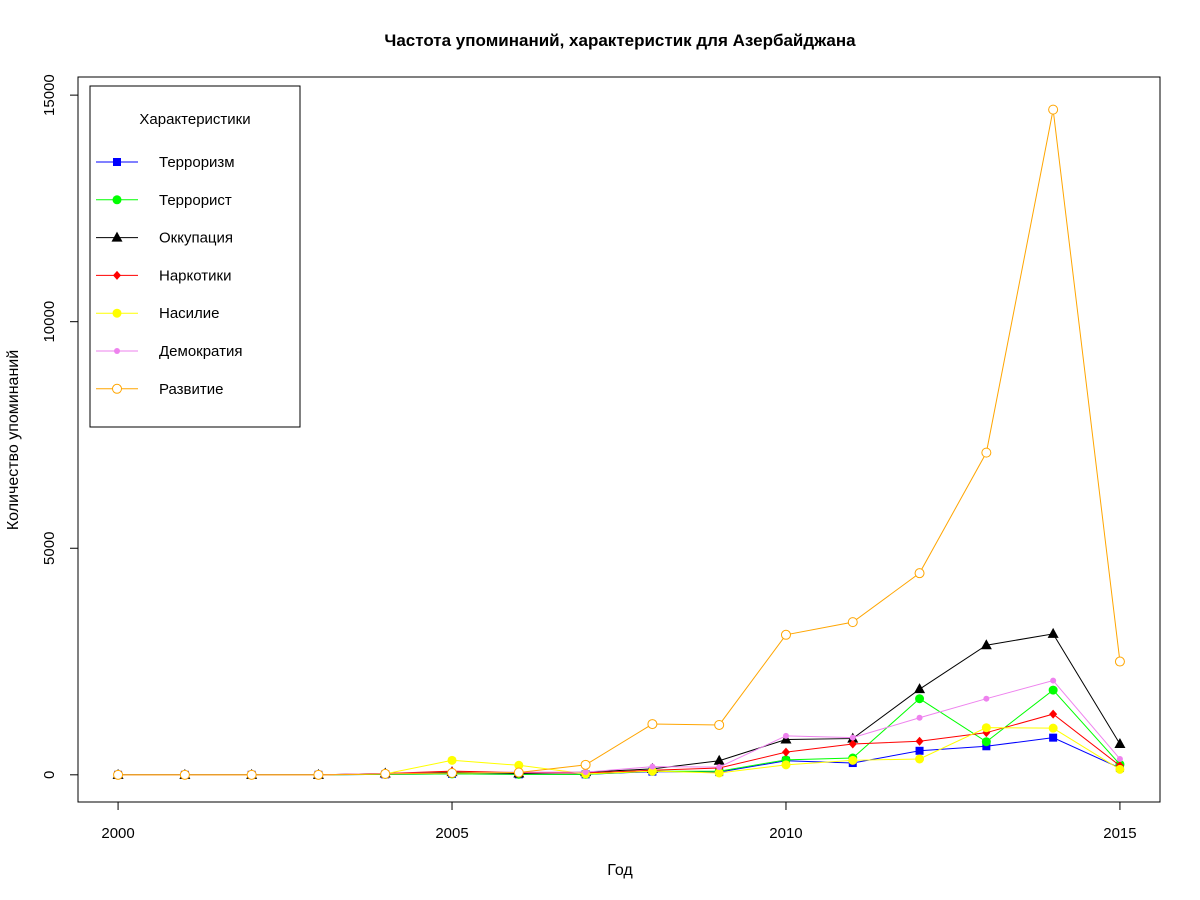  I want to click on legend-label: Насилие, so click(189, 313).